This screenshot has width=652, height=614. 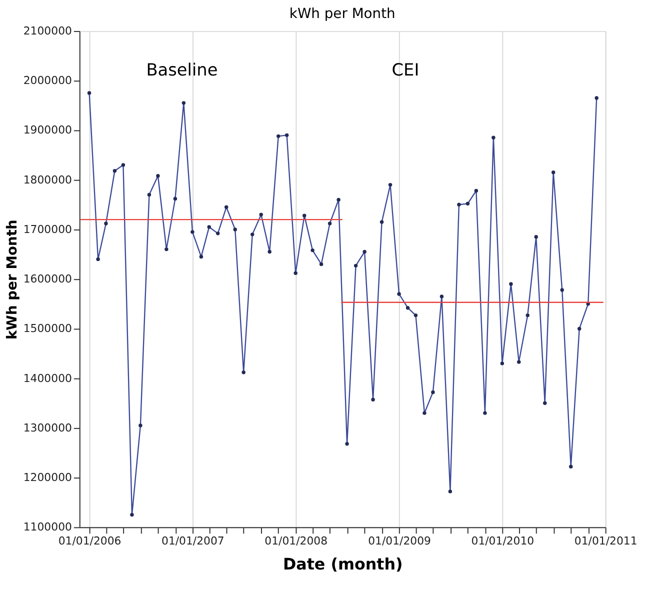 What do you see at coordinates (47, 477) in the screenshot?
I see `y-tick-label: 1200000` at bounding box center [47, 477].